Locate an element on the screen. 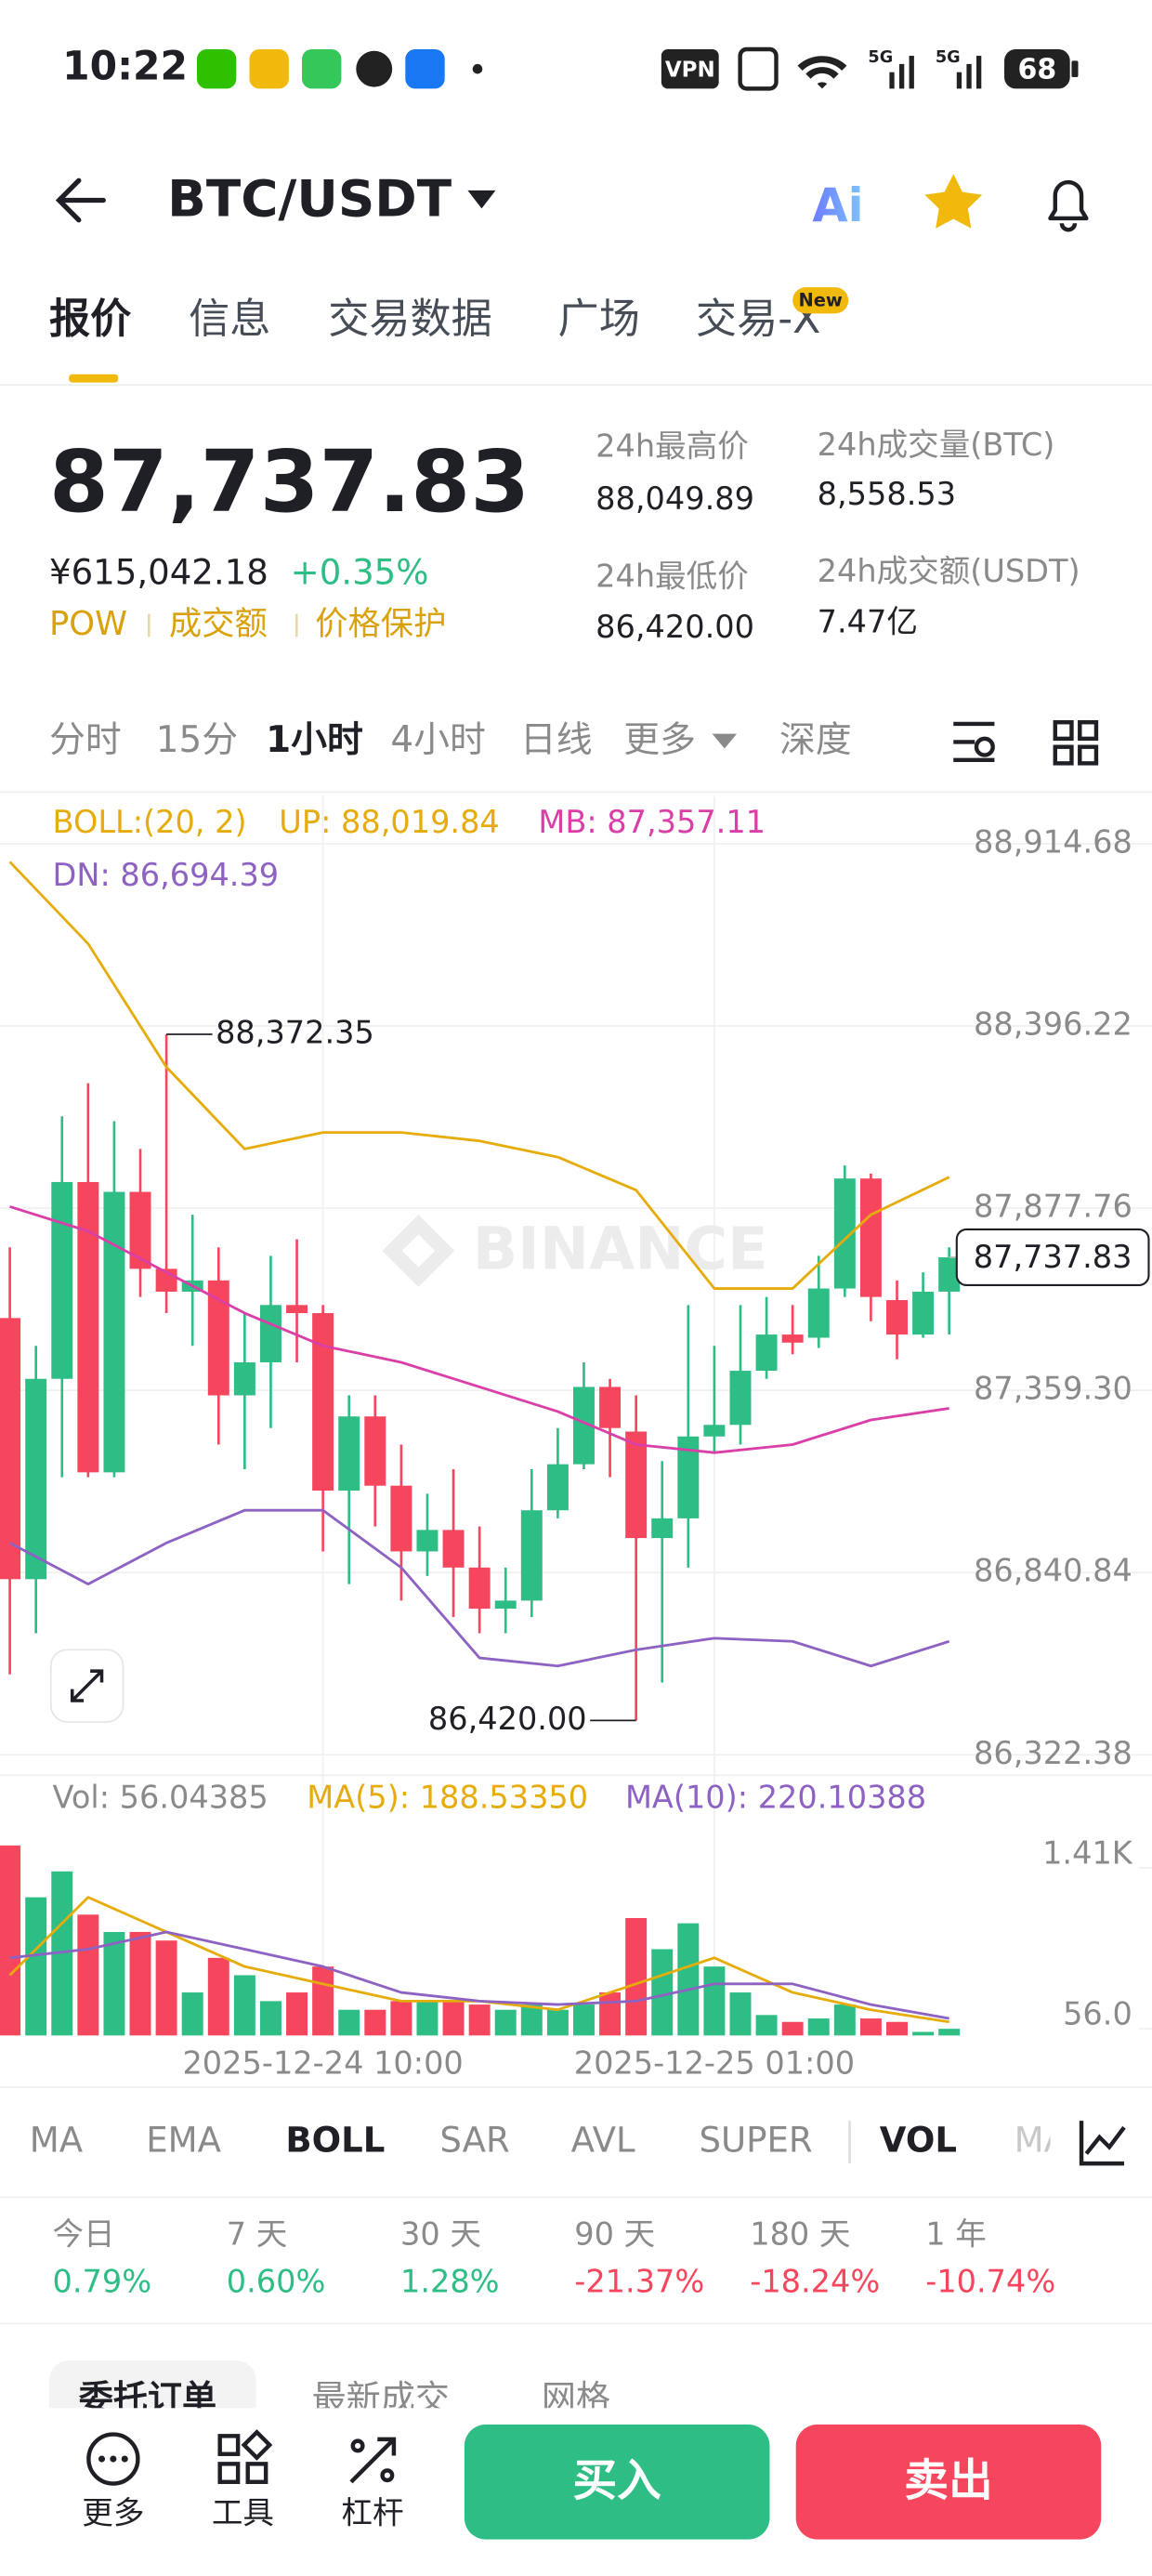 This screenshot has height=2576, width=1152. indicator: SAR is located at coordinates (474, 2141).